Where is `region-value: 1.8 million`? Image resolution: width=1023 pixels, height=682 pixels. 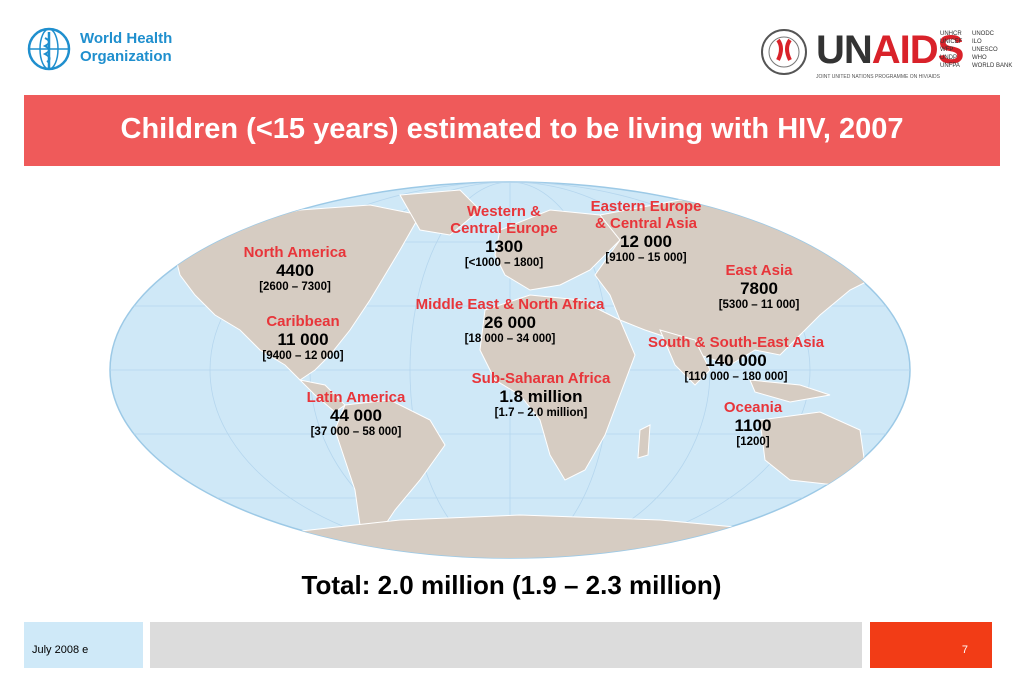
region-value: 1.8 million is located at coordinates (541, 396).